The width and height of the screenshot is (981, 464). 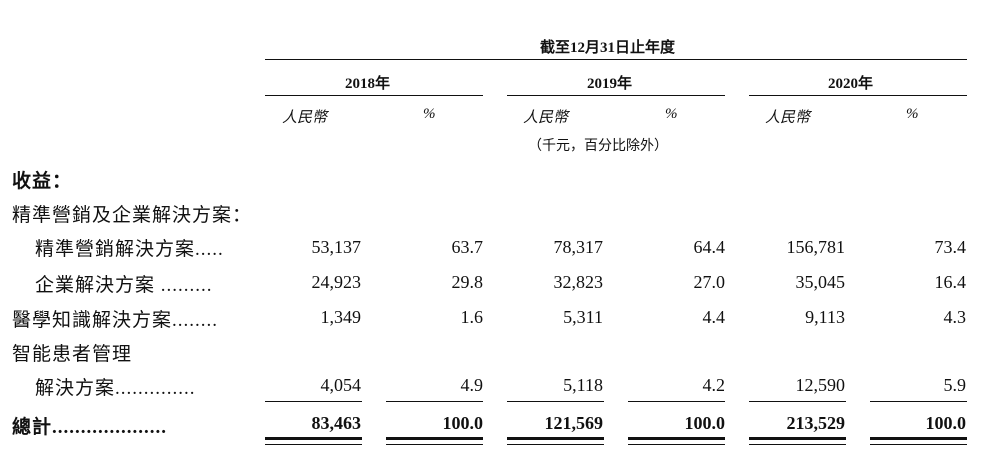 I want to click on year-2020: 2020年, so click(x=851, y=84).